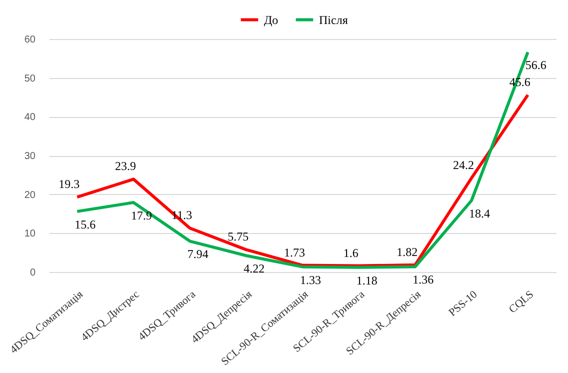 This screenshot has height=373, width=568. I want to click on data-label: 1.33, so click(310, 279).